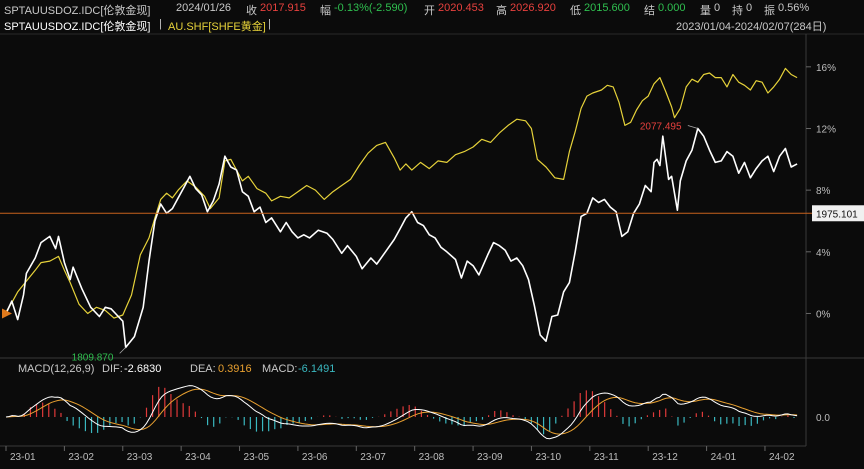 The image size is (864, 469). I want to click on open-value: 2020.453, so click(461, 8).